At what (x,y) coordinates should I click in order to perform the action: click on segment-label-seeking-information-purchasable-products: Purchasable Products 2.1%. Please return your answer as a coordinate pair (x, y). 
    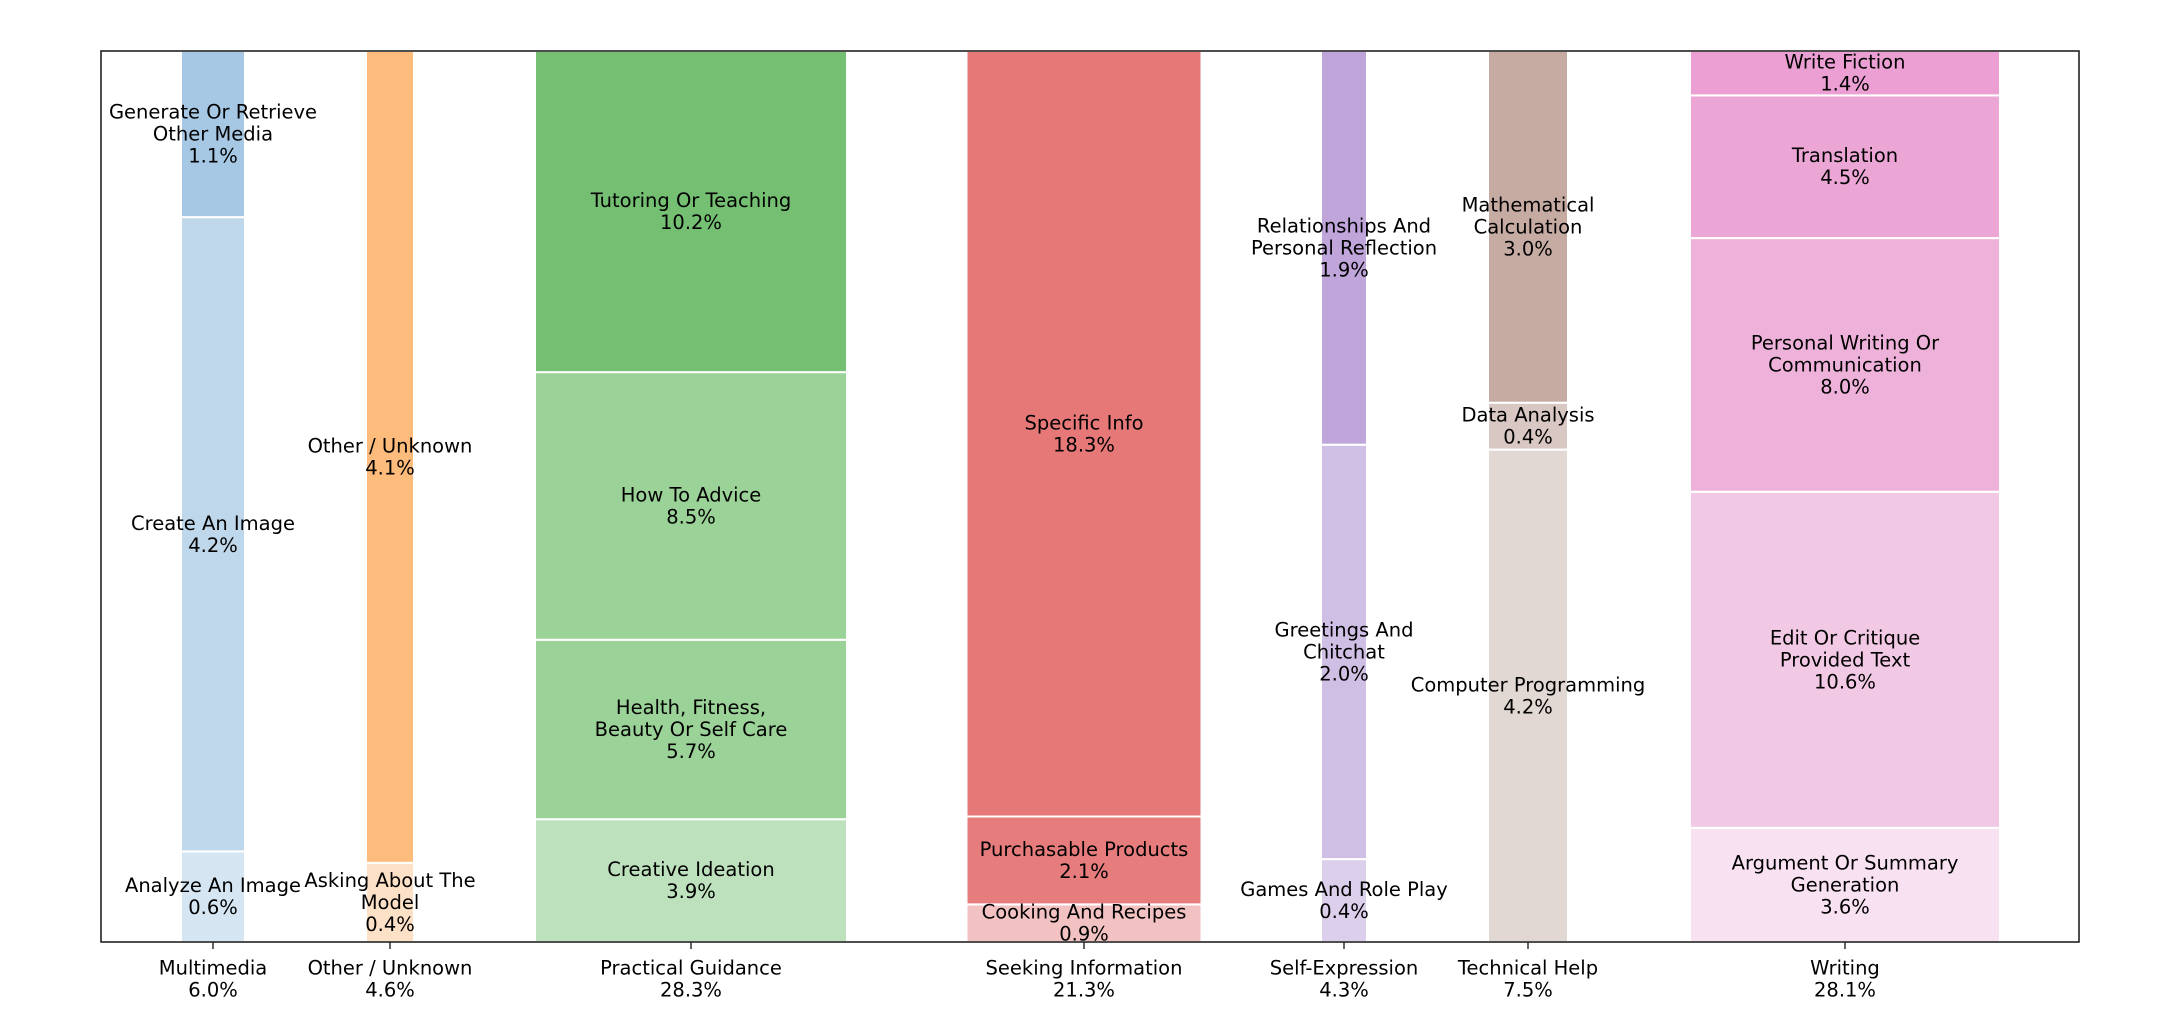
    Looking at the image, I should click on (1084, 860).